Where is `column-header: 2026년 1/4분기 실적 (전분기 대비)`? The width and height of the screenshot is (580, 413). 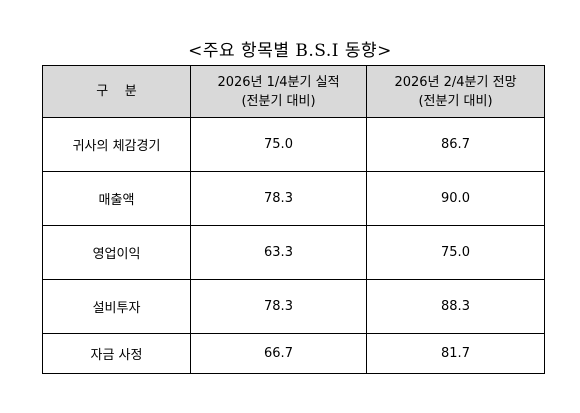 column-header: 2026년 1/4분기 실적 (전분기 대비) is located at coordinates (278, 91).